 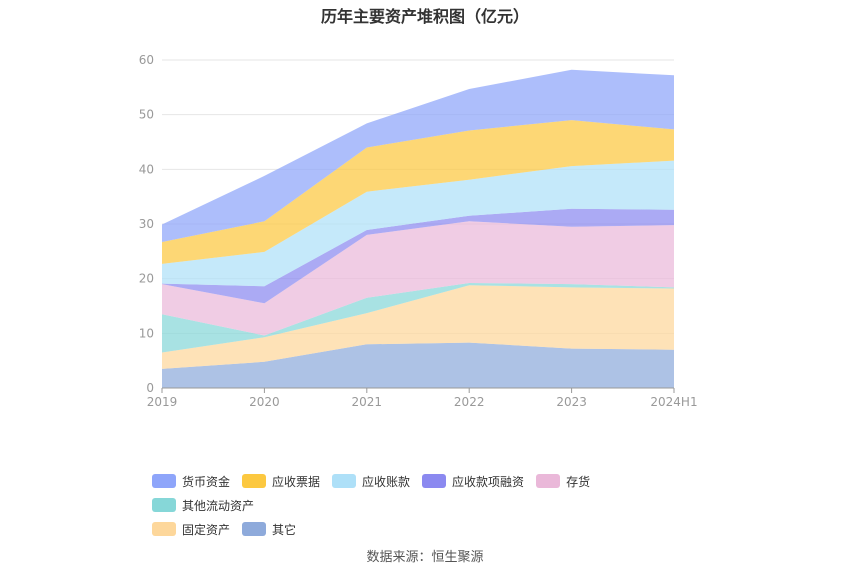 What do you see at coordinates (150, 388) in the screenshot?
I see `y-tick-label: 0` at bounding box center [150, 388].